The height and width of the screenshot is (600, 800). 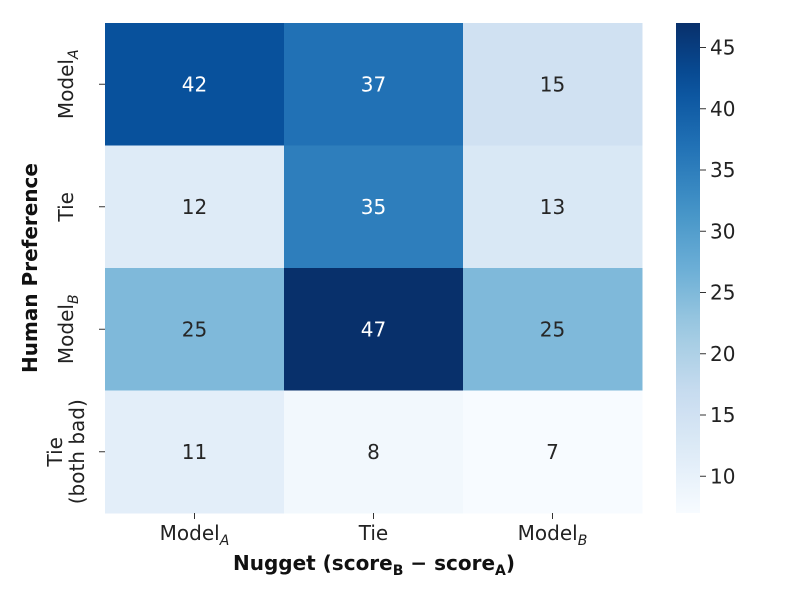 I want to click on x-axis-ticks: ModelA Tie ModelB, so click(x=374, y=531).